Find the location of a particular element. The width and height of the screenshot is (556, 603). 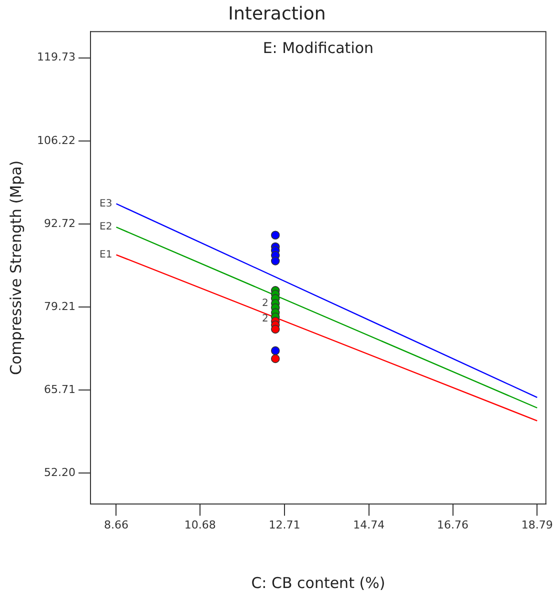

y-tick-label: 92.72 is located at coordinates (60, 223).